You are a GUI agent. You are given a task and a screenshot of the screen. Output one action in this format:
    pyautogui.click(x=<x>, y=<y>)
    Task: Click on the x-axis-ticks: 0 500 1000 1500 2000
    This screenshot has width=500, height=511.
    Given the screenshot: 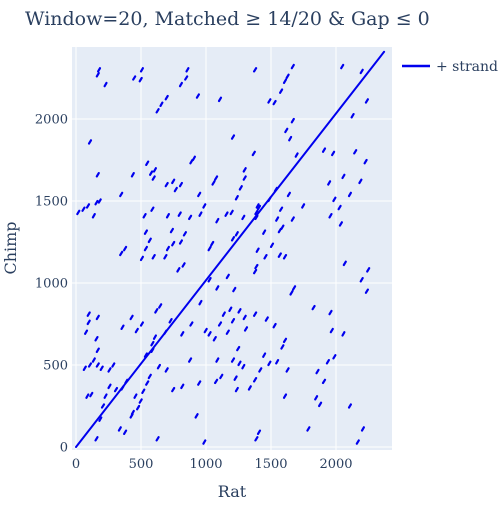 What is the action you would take?
    pyautogui.click(x=212, y=464)
    